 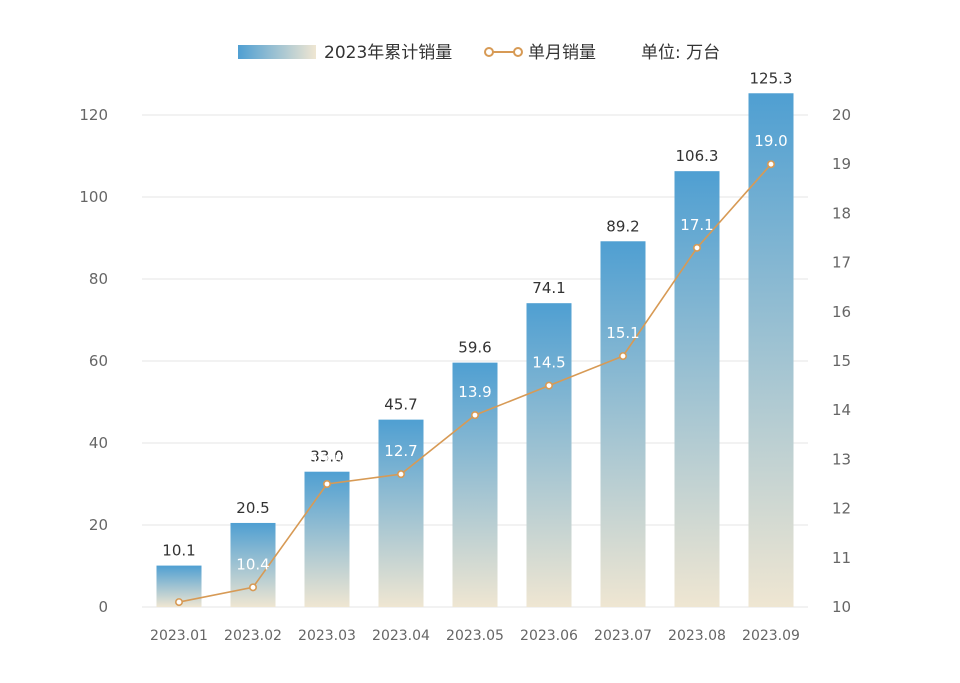 I want to click on right-tick-label: 16, so click(x=841, y=312).